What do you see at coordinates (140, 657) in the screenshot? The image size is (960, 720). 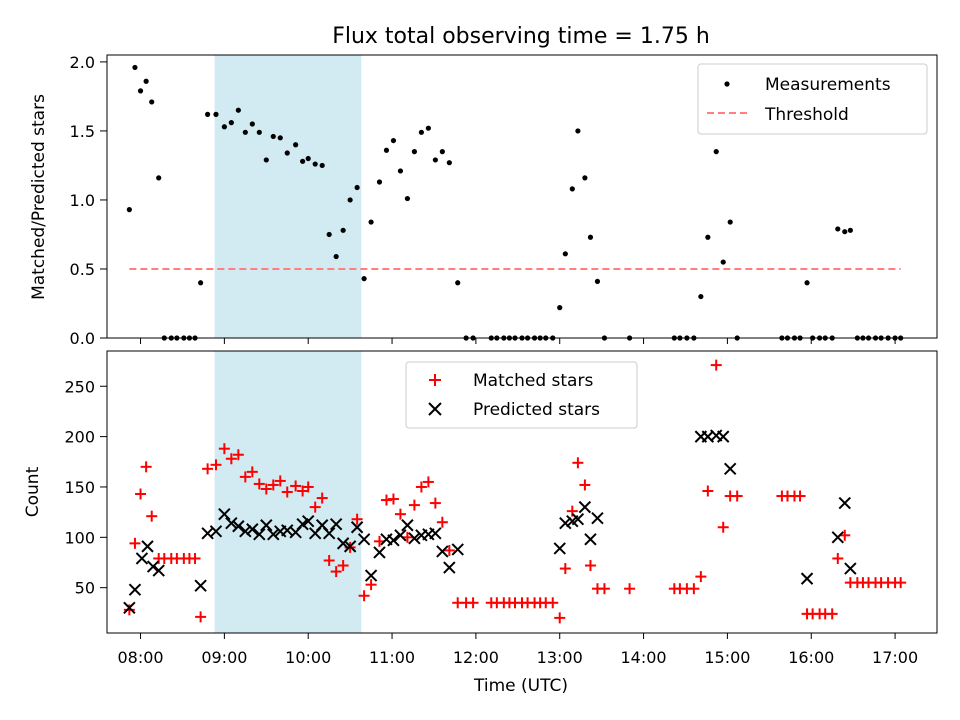 I see `x-tick-label: 08:00` at bounding box center [140, 657].